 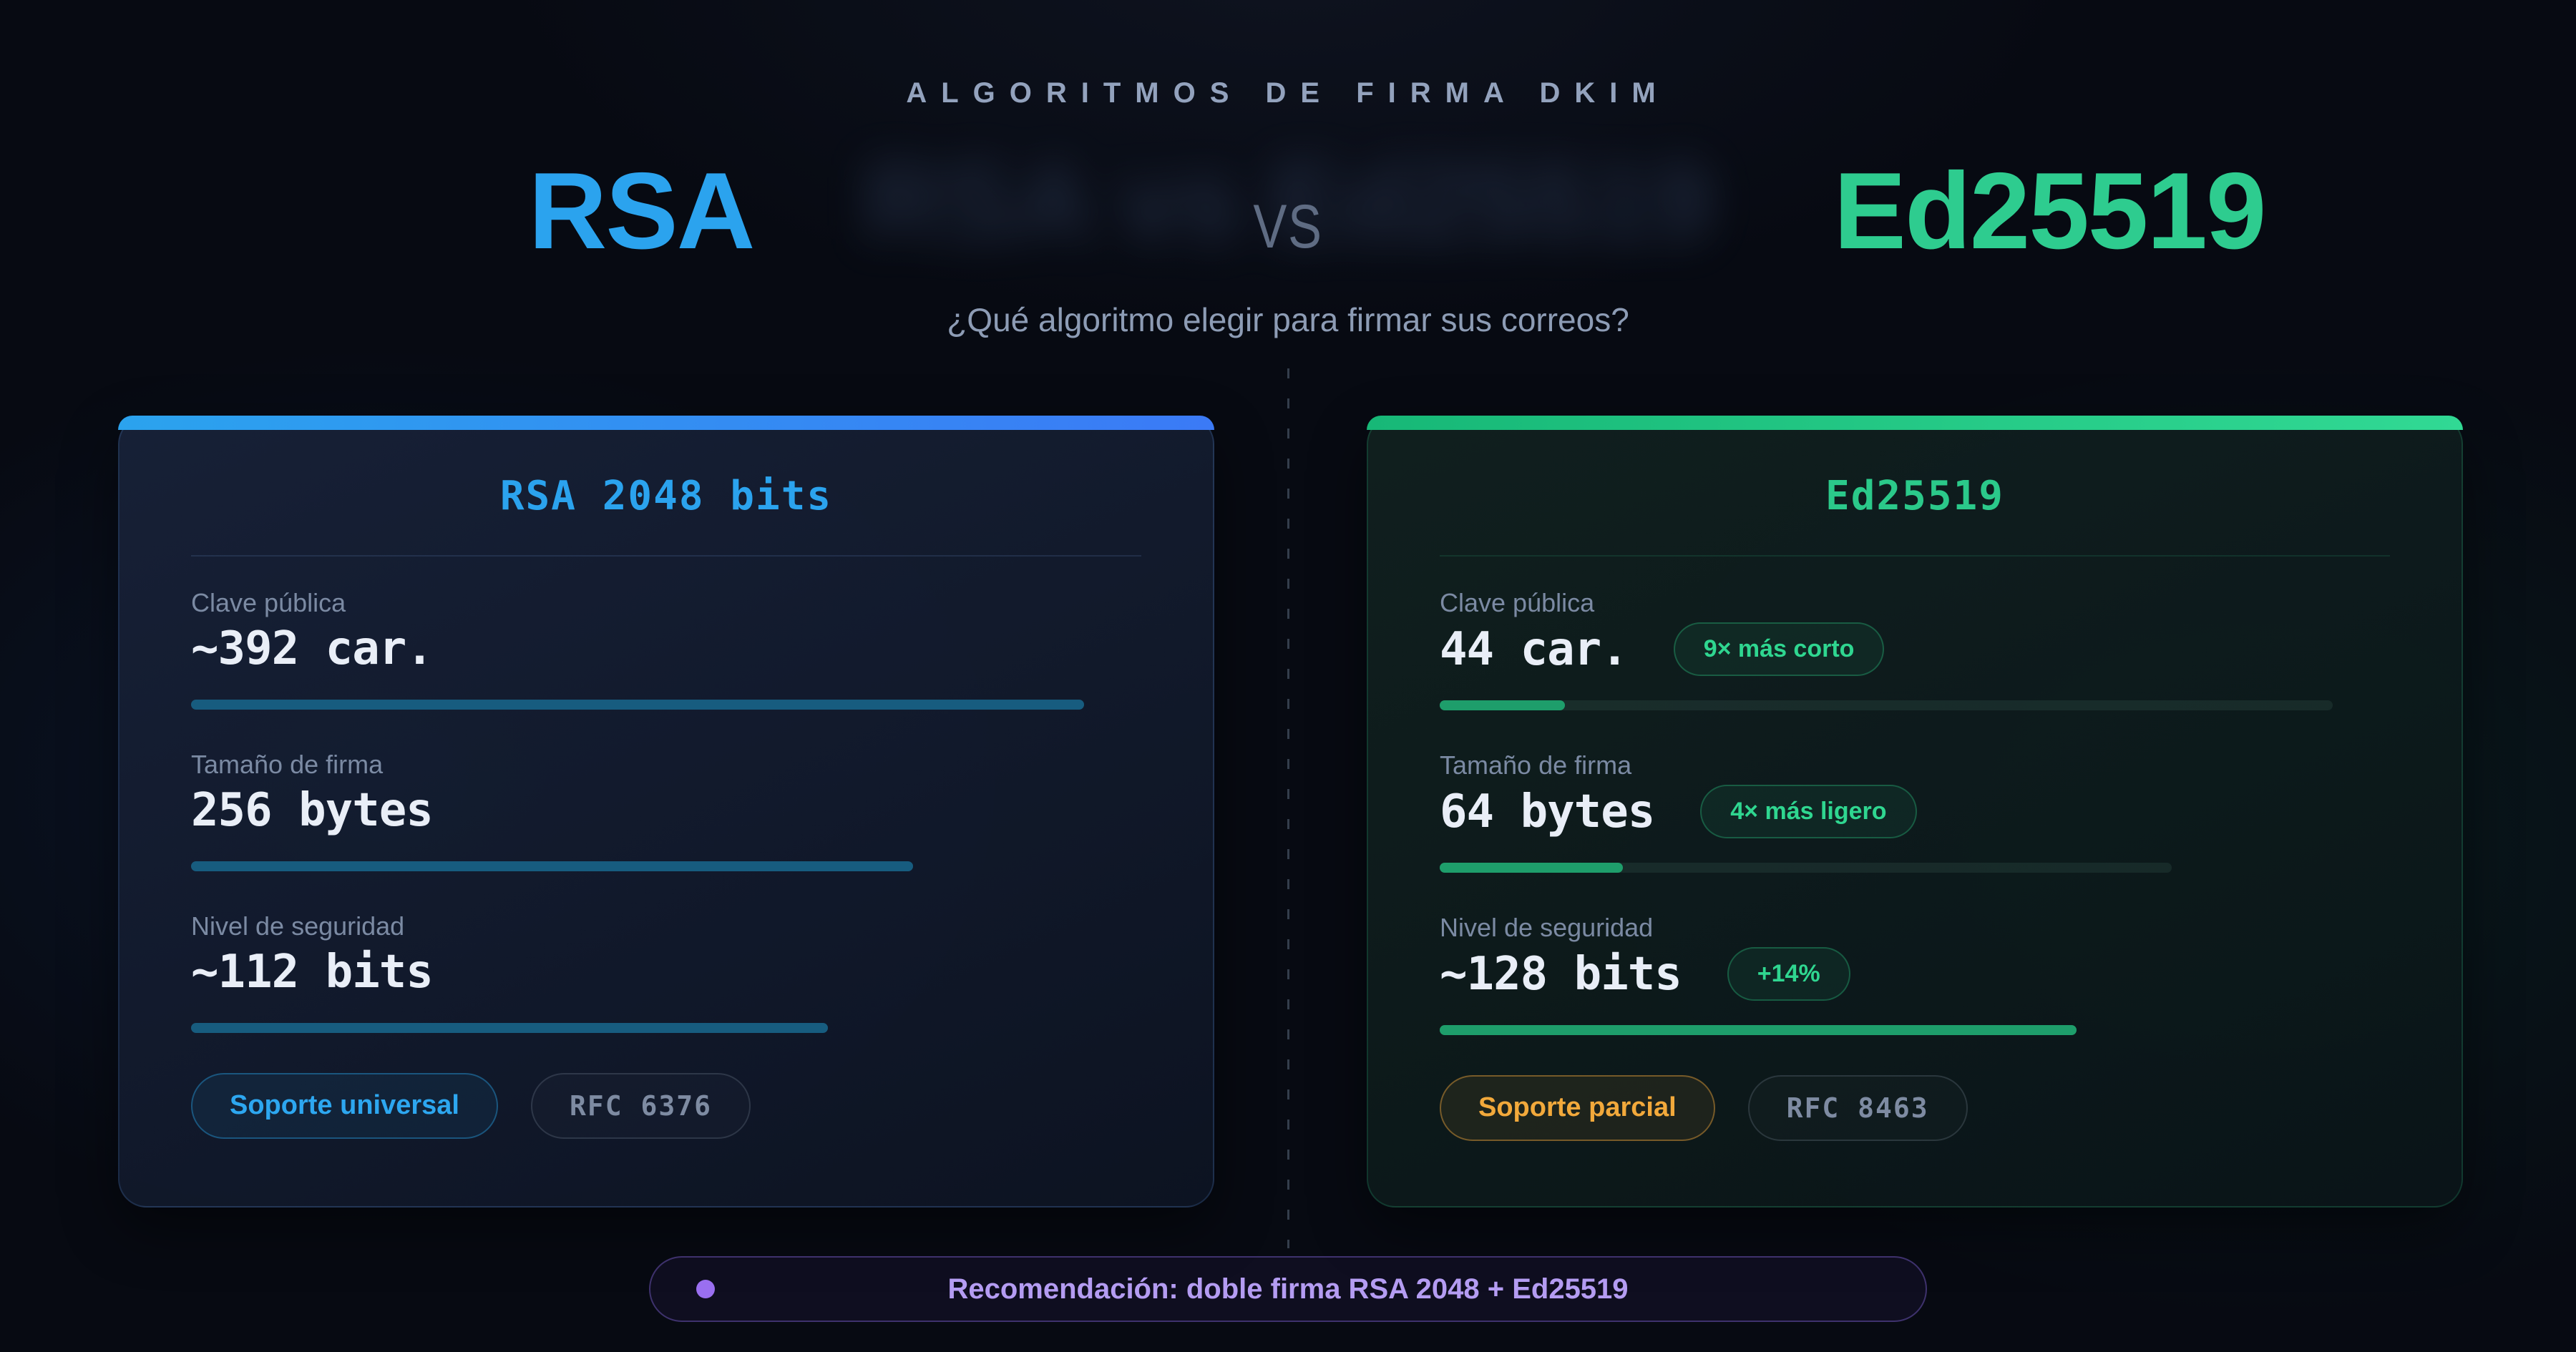 What do you see at coordinates (1788, 974) in the screenshot?
I see `comparison-badge: +14%` at bounding box center [1788, 974].